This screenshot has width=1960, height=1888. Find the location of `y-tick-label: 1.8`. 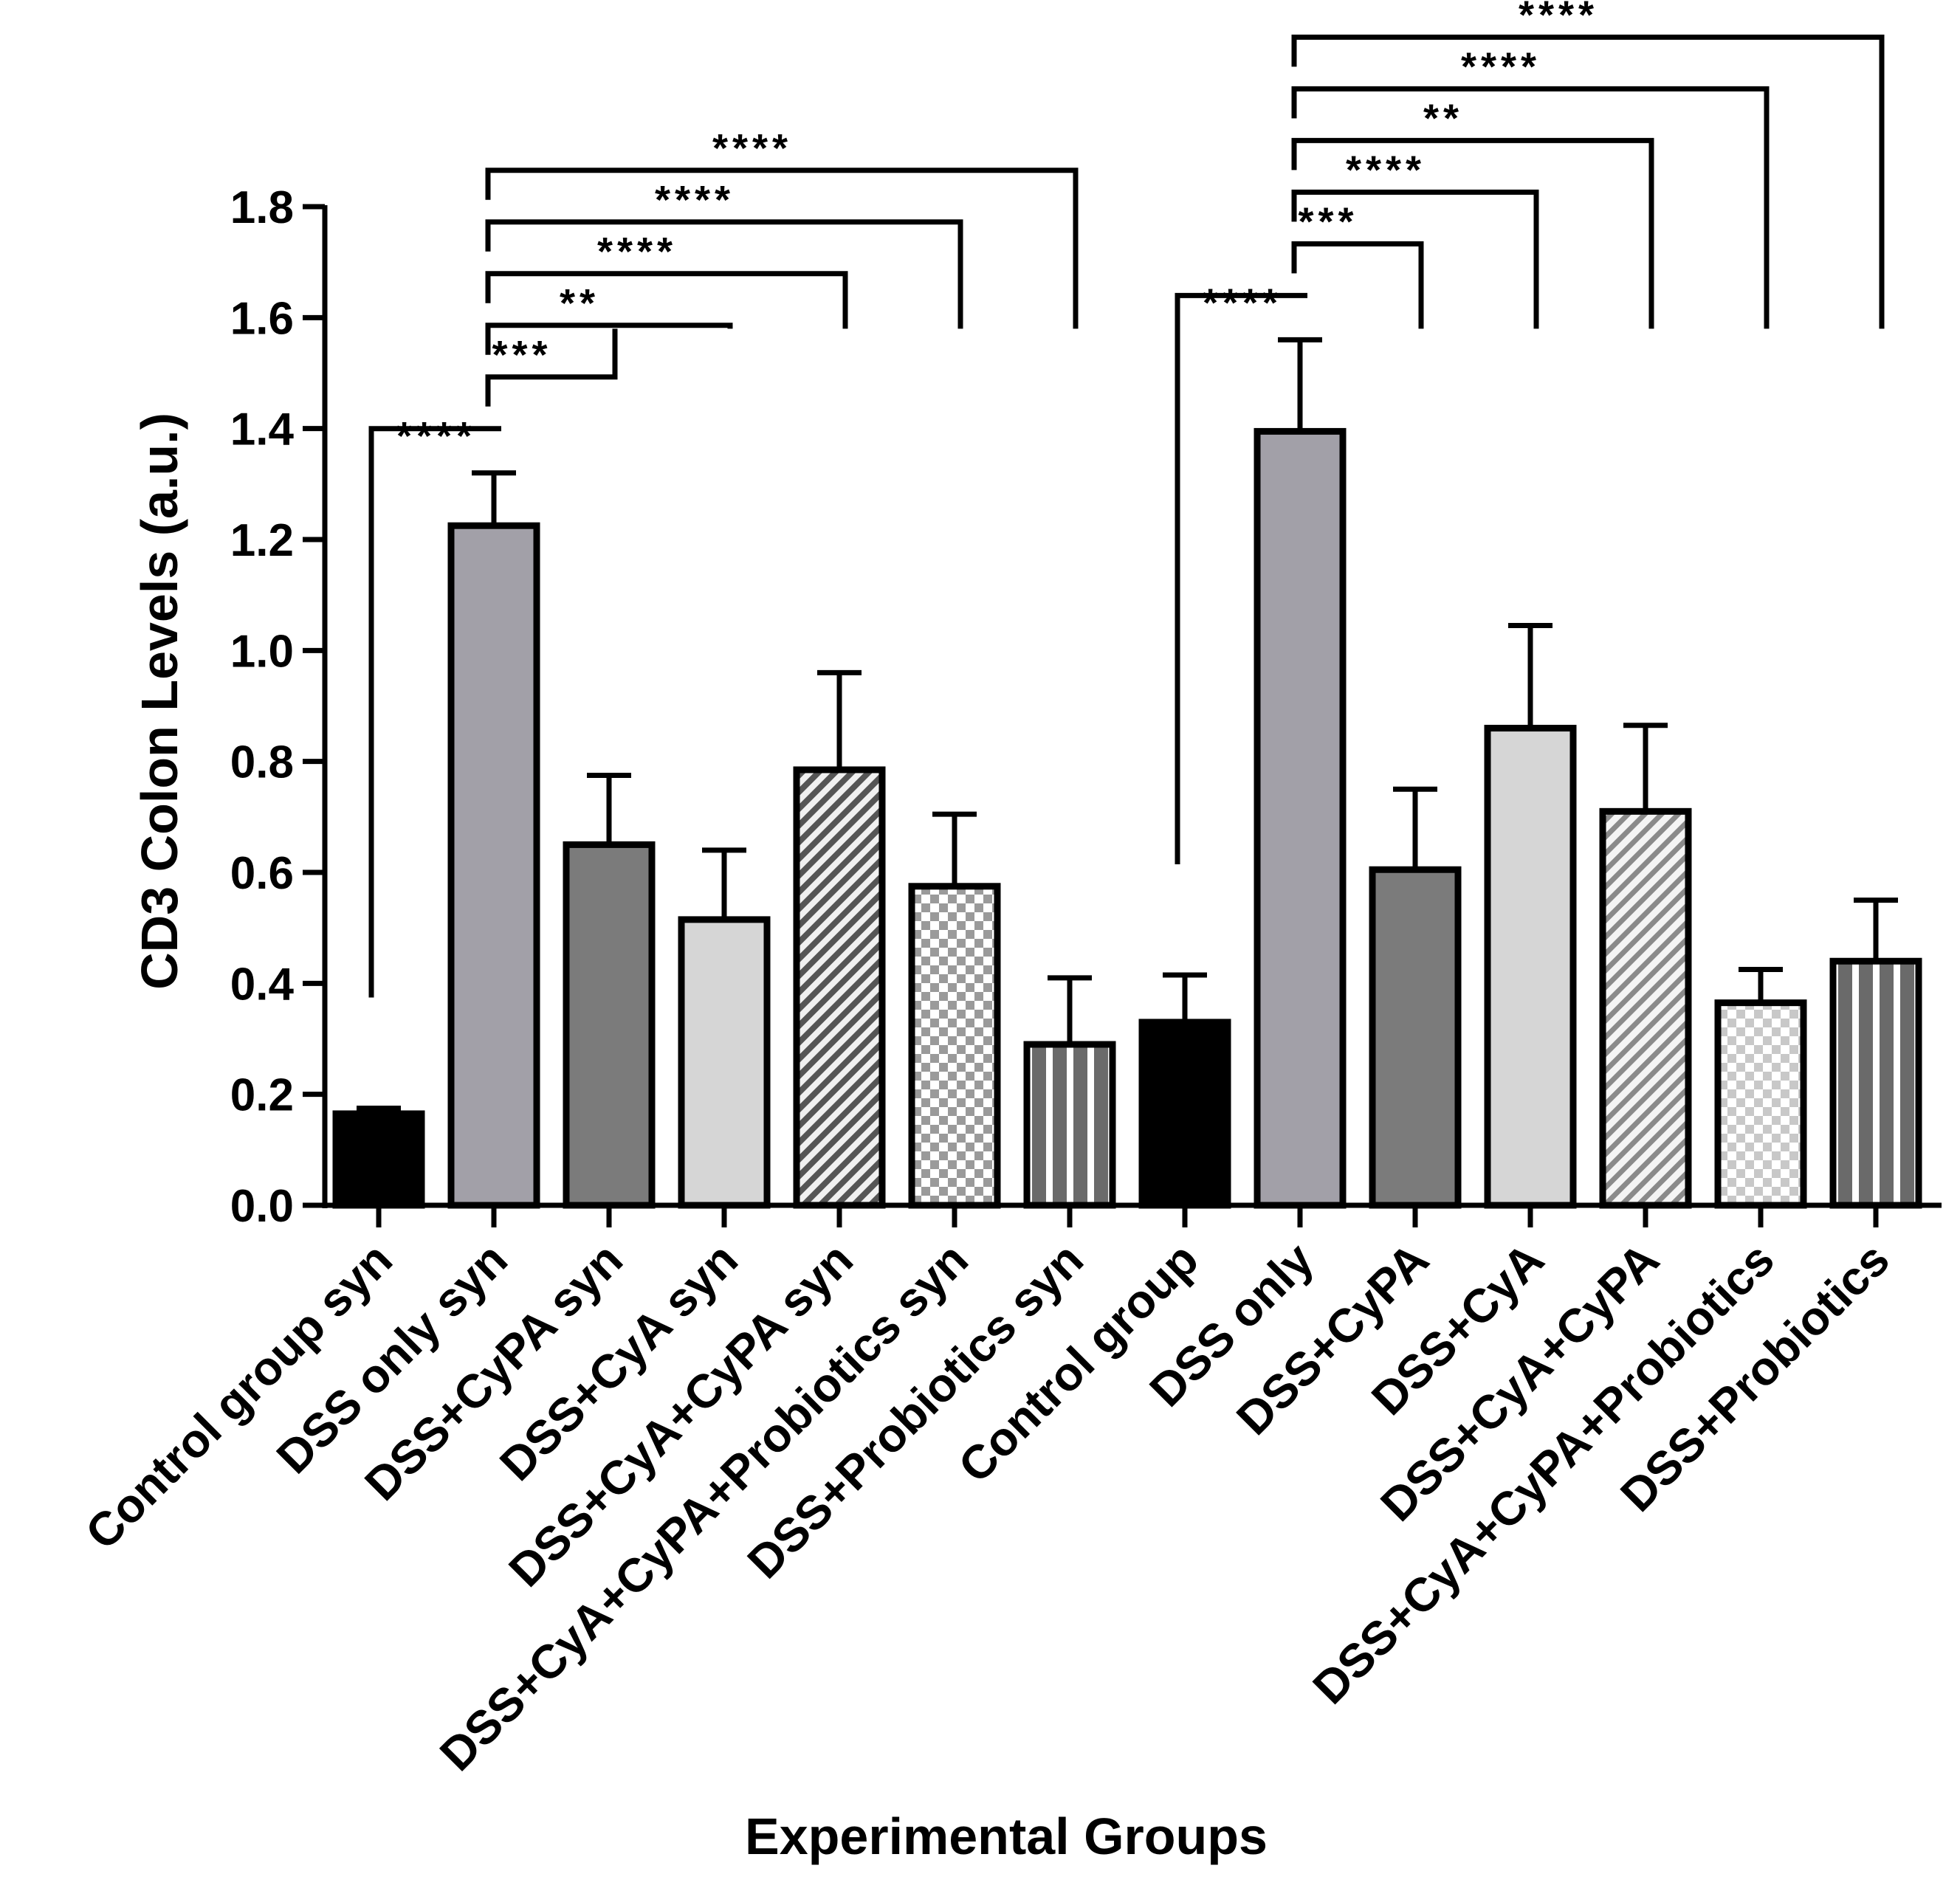

y-tick-label: 1.8 is located at coordinates (262, 208).